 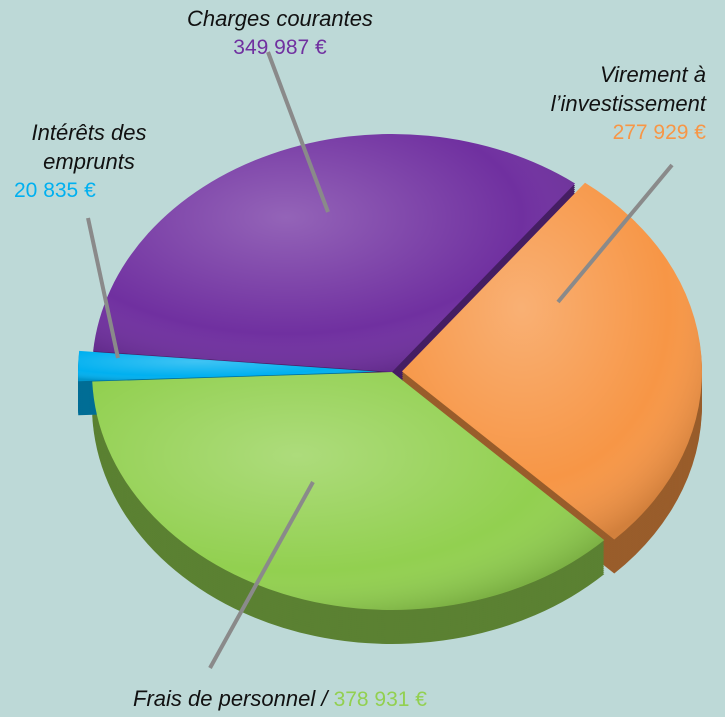 What do you see at coordinates (659, 132) in the screenshot?
I see `value-label: 277 929 €` at bounding box center [659, 132].